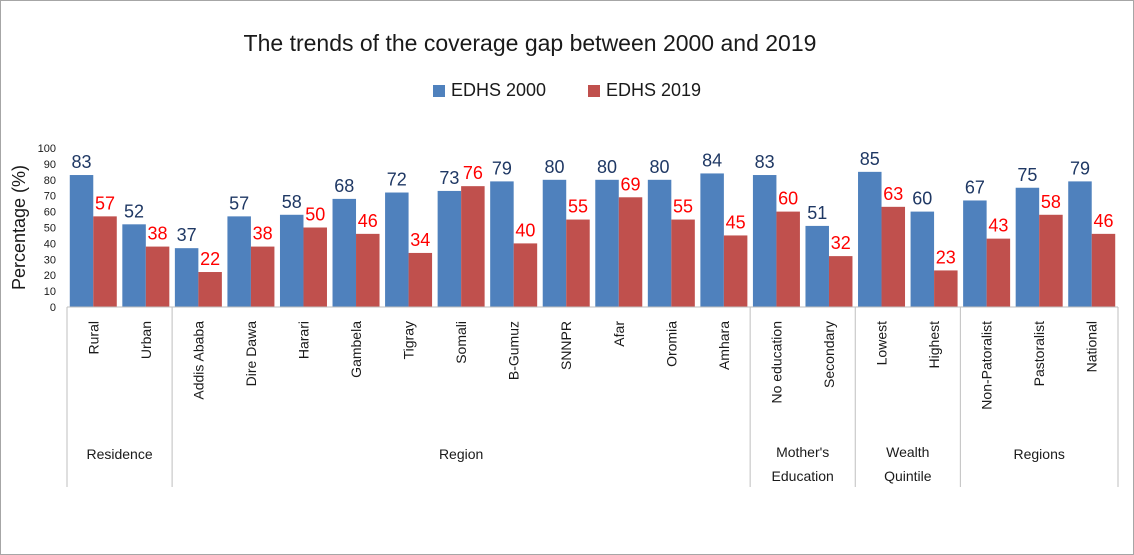 This screenshot has height=555, width=1134. I want to click on data-label-edhs-2019: 76, so click(473, 173).